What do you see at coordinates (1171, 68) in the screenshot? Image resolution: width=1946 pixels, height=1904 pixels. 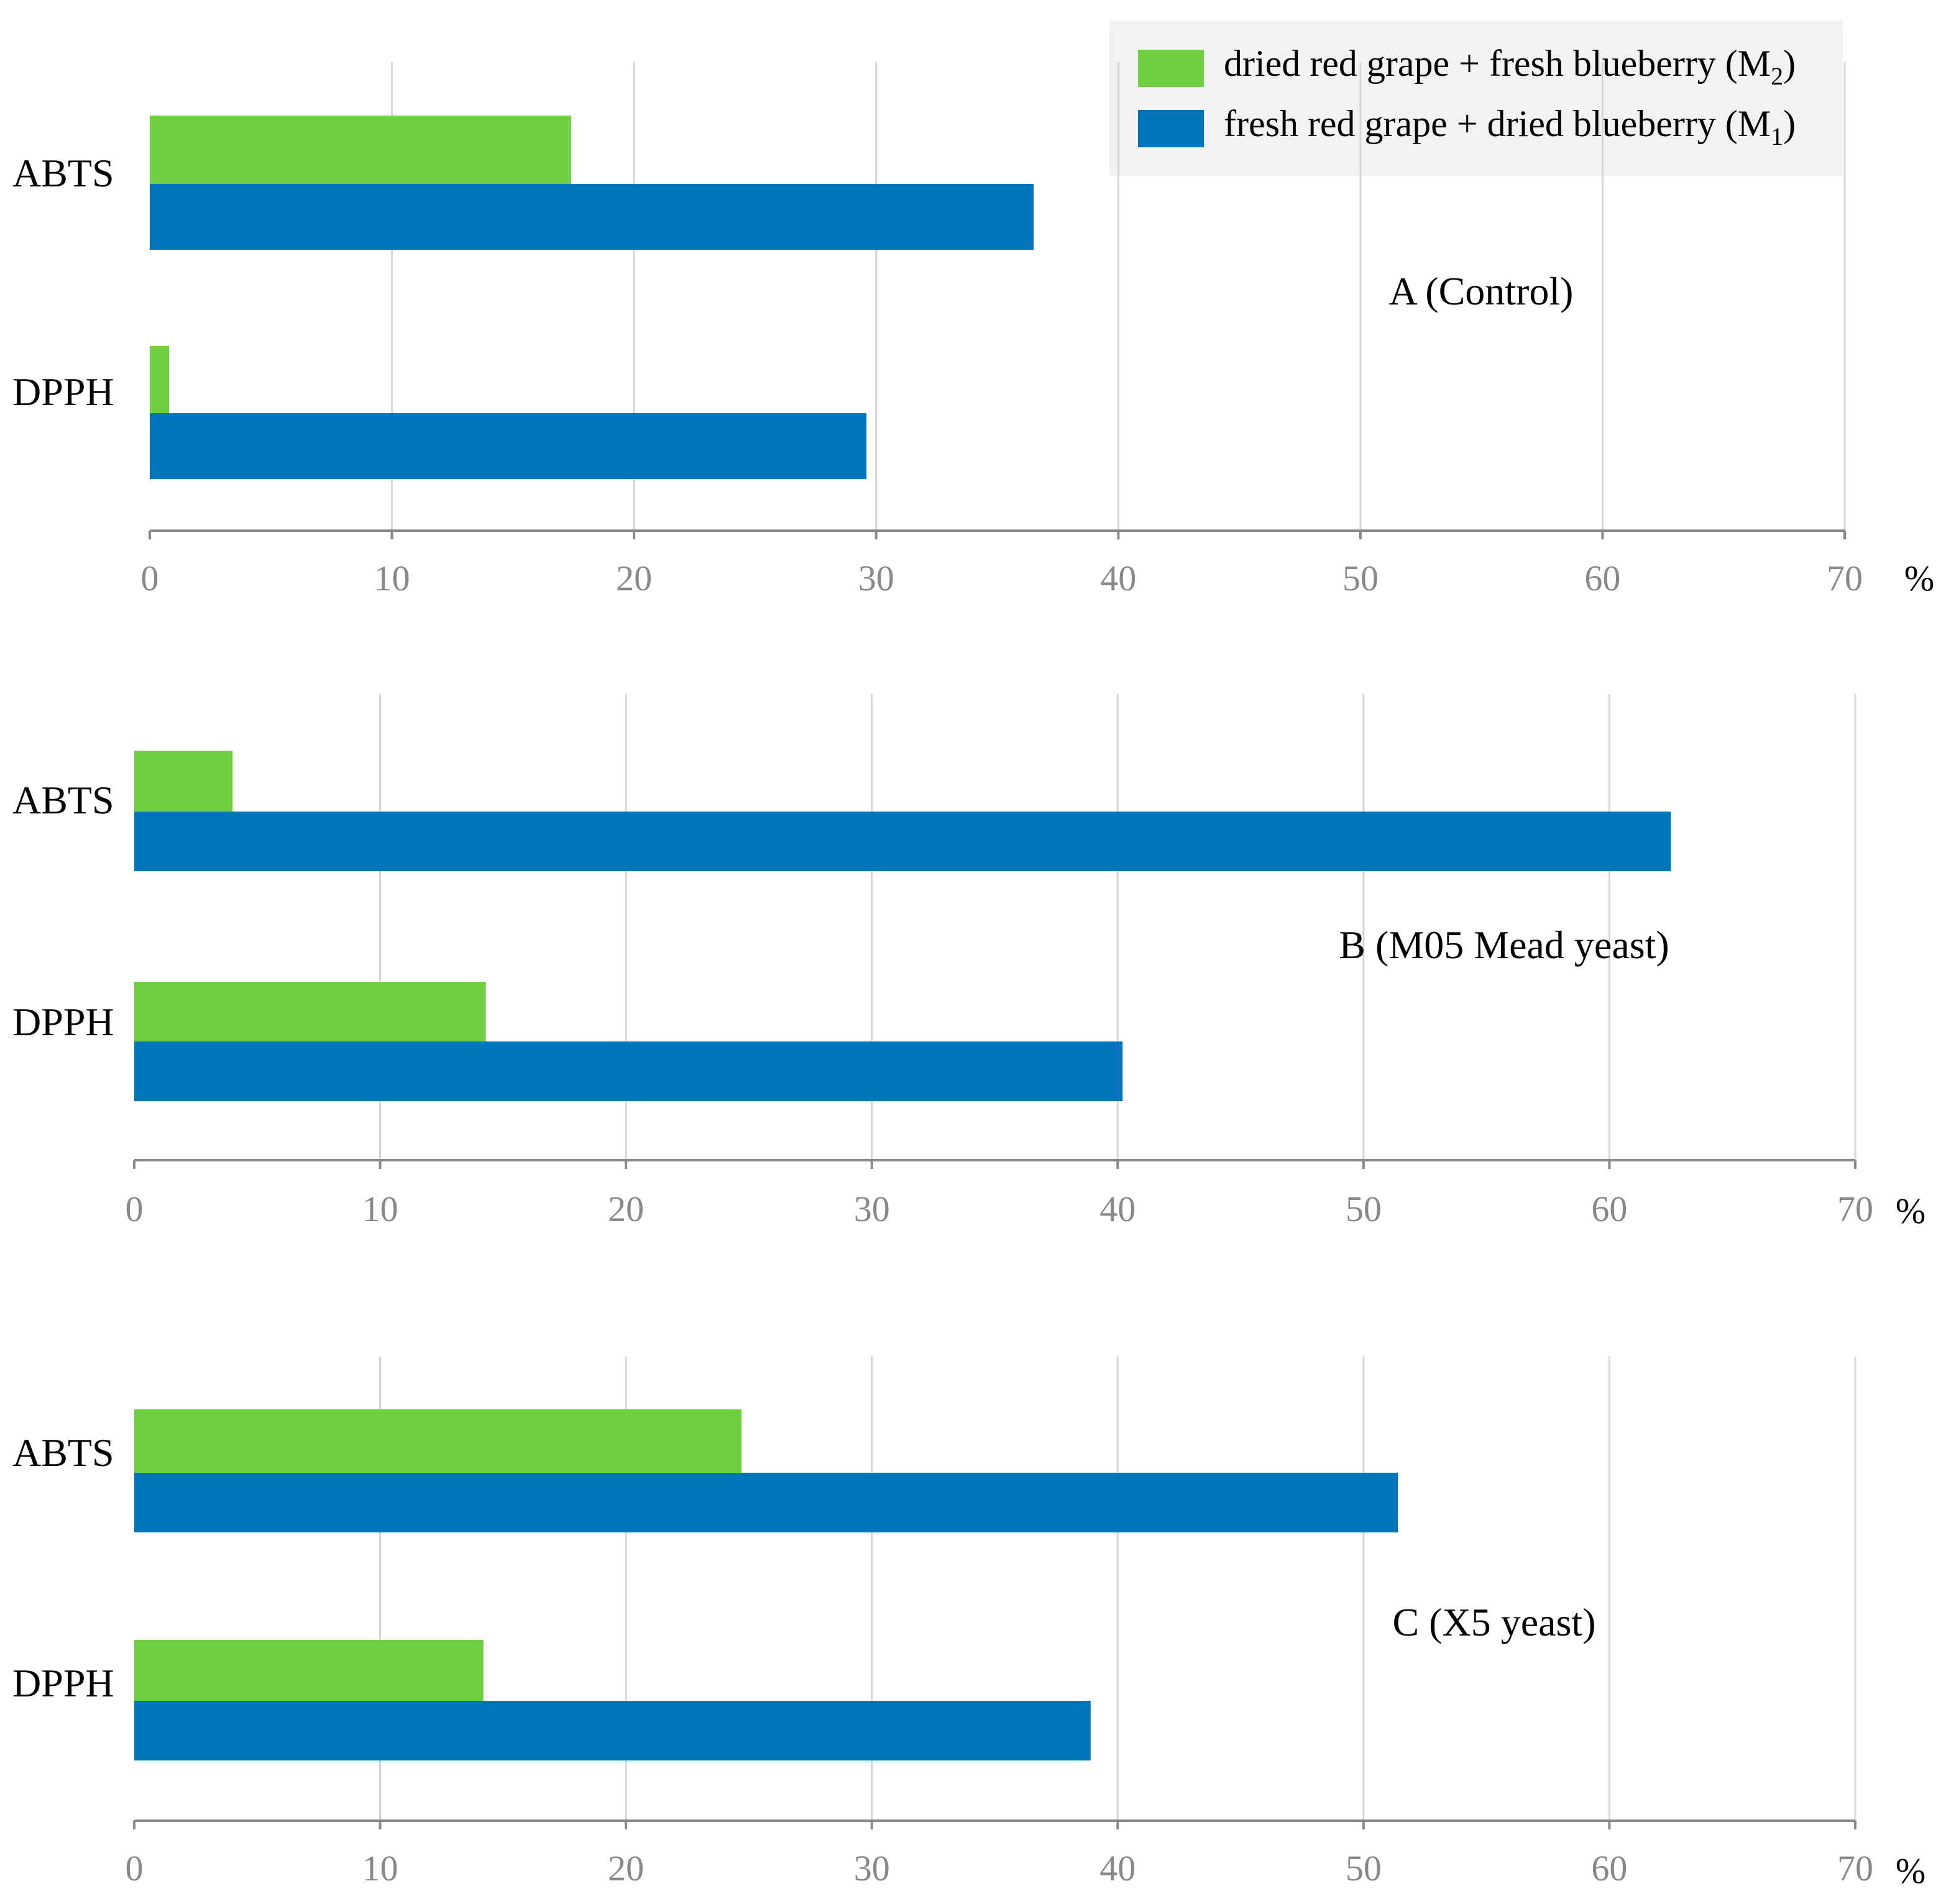 I see `legend-swatch-m2` at bounding box center [1171, 68].